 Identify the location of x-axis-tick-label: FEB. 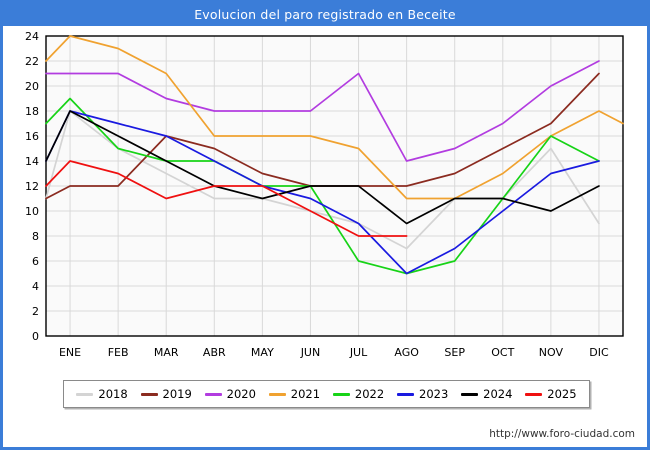
(118, 352).